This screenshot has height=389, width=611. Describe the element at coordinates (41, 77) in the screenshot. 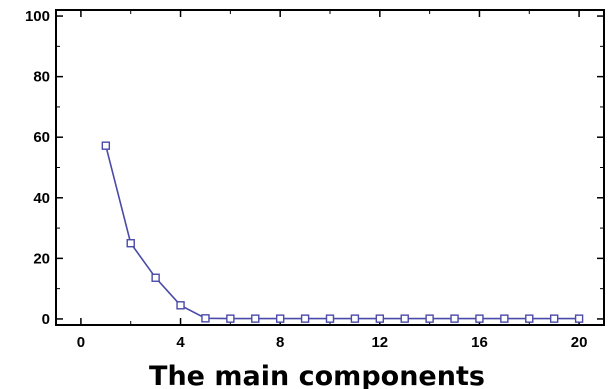

I see `y-tick-label: 80` at that location.